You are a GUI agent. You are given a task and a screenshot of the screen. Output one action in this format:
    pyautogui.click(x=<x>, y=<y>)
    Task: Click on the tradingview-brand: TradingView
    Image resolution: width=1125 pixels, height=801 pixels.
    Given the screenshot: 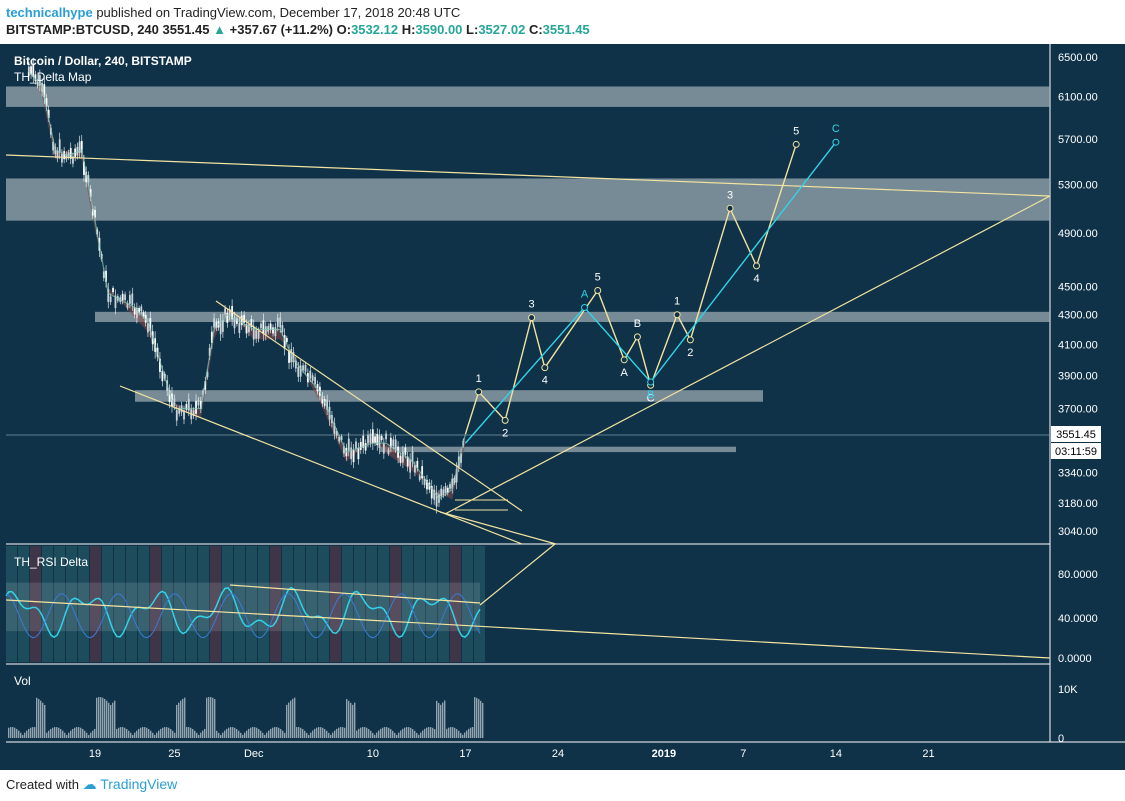 What is the action you would take?
    pyautogui.click(x=139, y=784)
    